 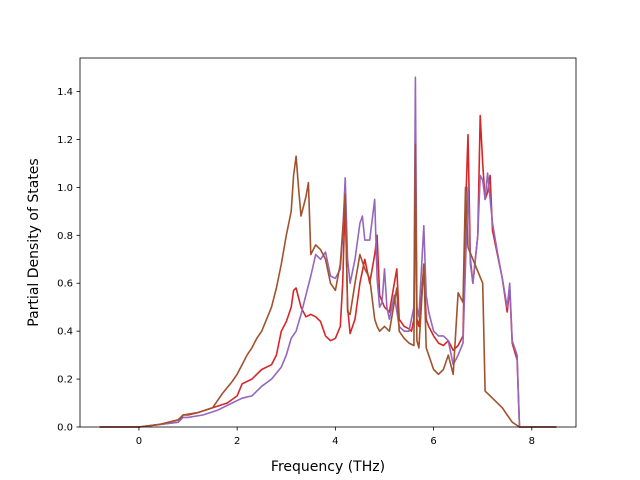 What do you see at coordinates (237, 441) in the screenshot?
I see `x-tick-label: 2` at bounding box center [237, 441].